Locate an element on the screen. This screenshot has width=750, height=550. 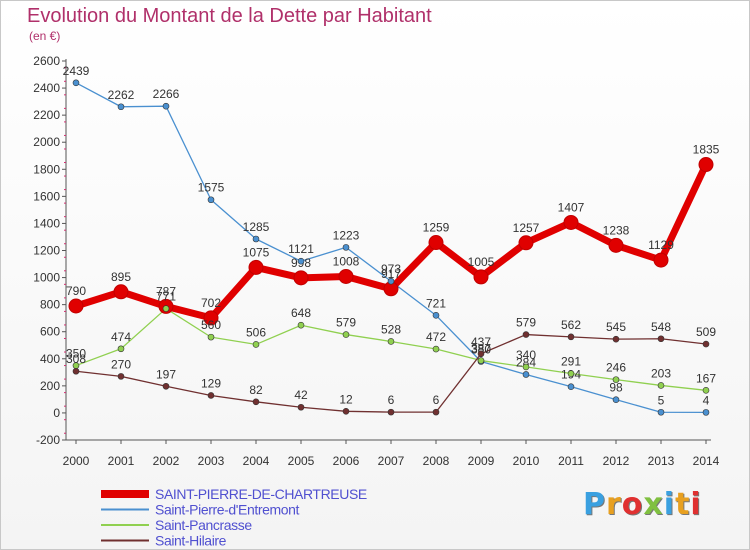
data-label: 917 is located at coordinates (391, 274).